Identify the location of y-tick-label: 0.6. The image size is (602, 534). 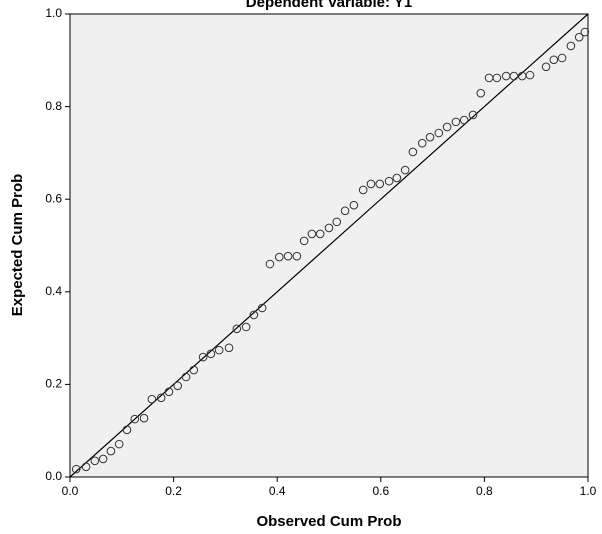
(53, 198).